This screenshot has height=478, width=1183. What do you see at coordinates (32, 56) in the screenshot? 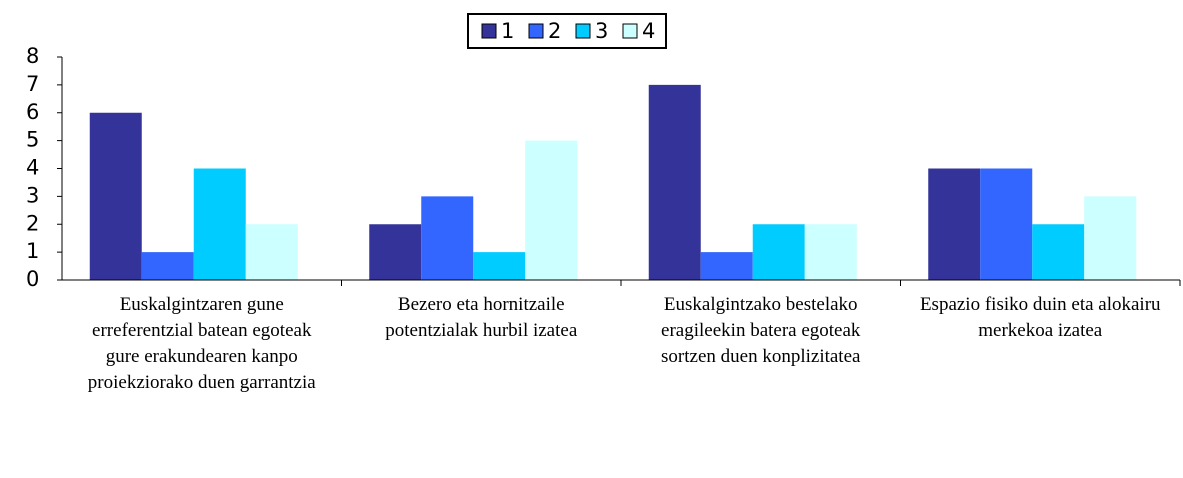
I see `y-tick-label: 8` at bounding box center [32, 56].